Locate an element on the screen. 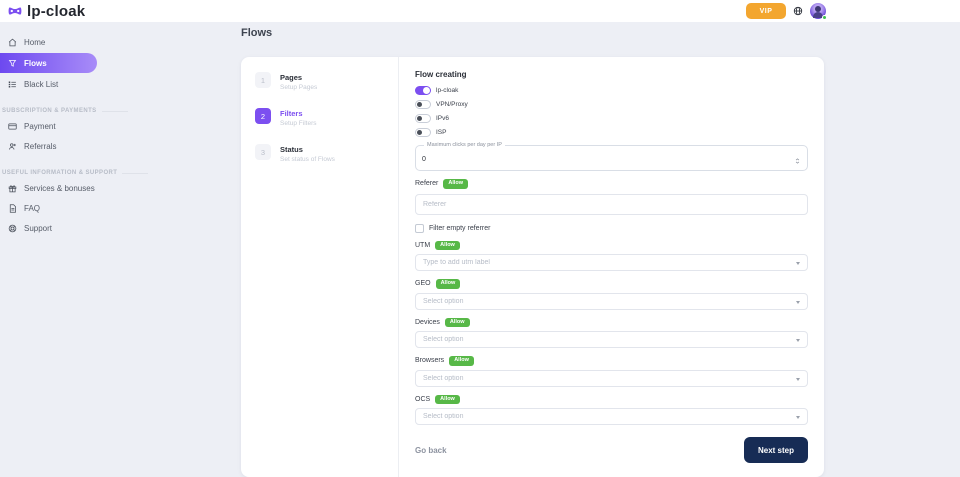 Image resolution: width=960 pixels, height=477 pixels. max-clicks-field: Maximum clicks per day per IP is located at coordinates (611, 156).